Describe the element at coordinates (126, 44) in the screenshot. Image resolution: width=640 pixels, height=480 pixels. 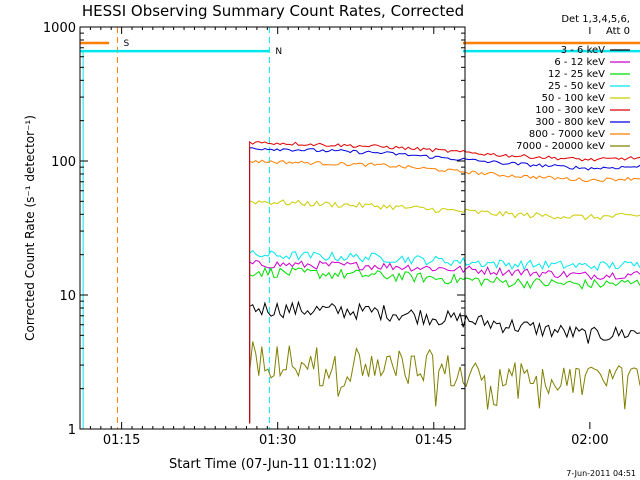
I see `saa-flag-label: S` at that location.